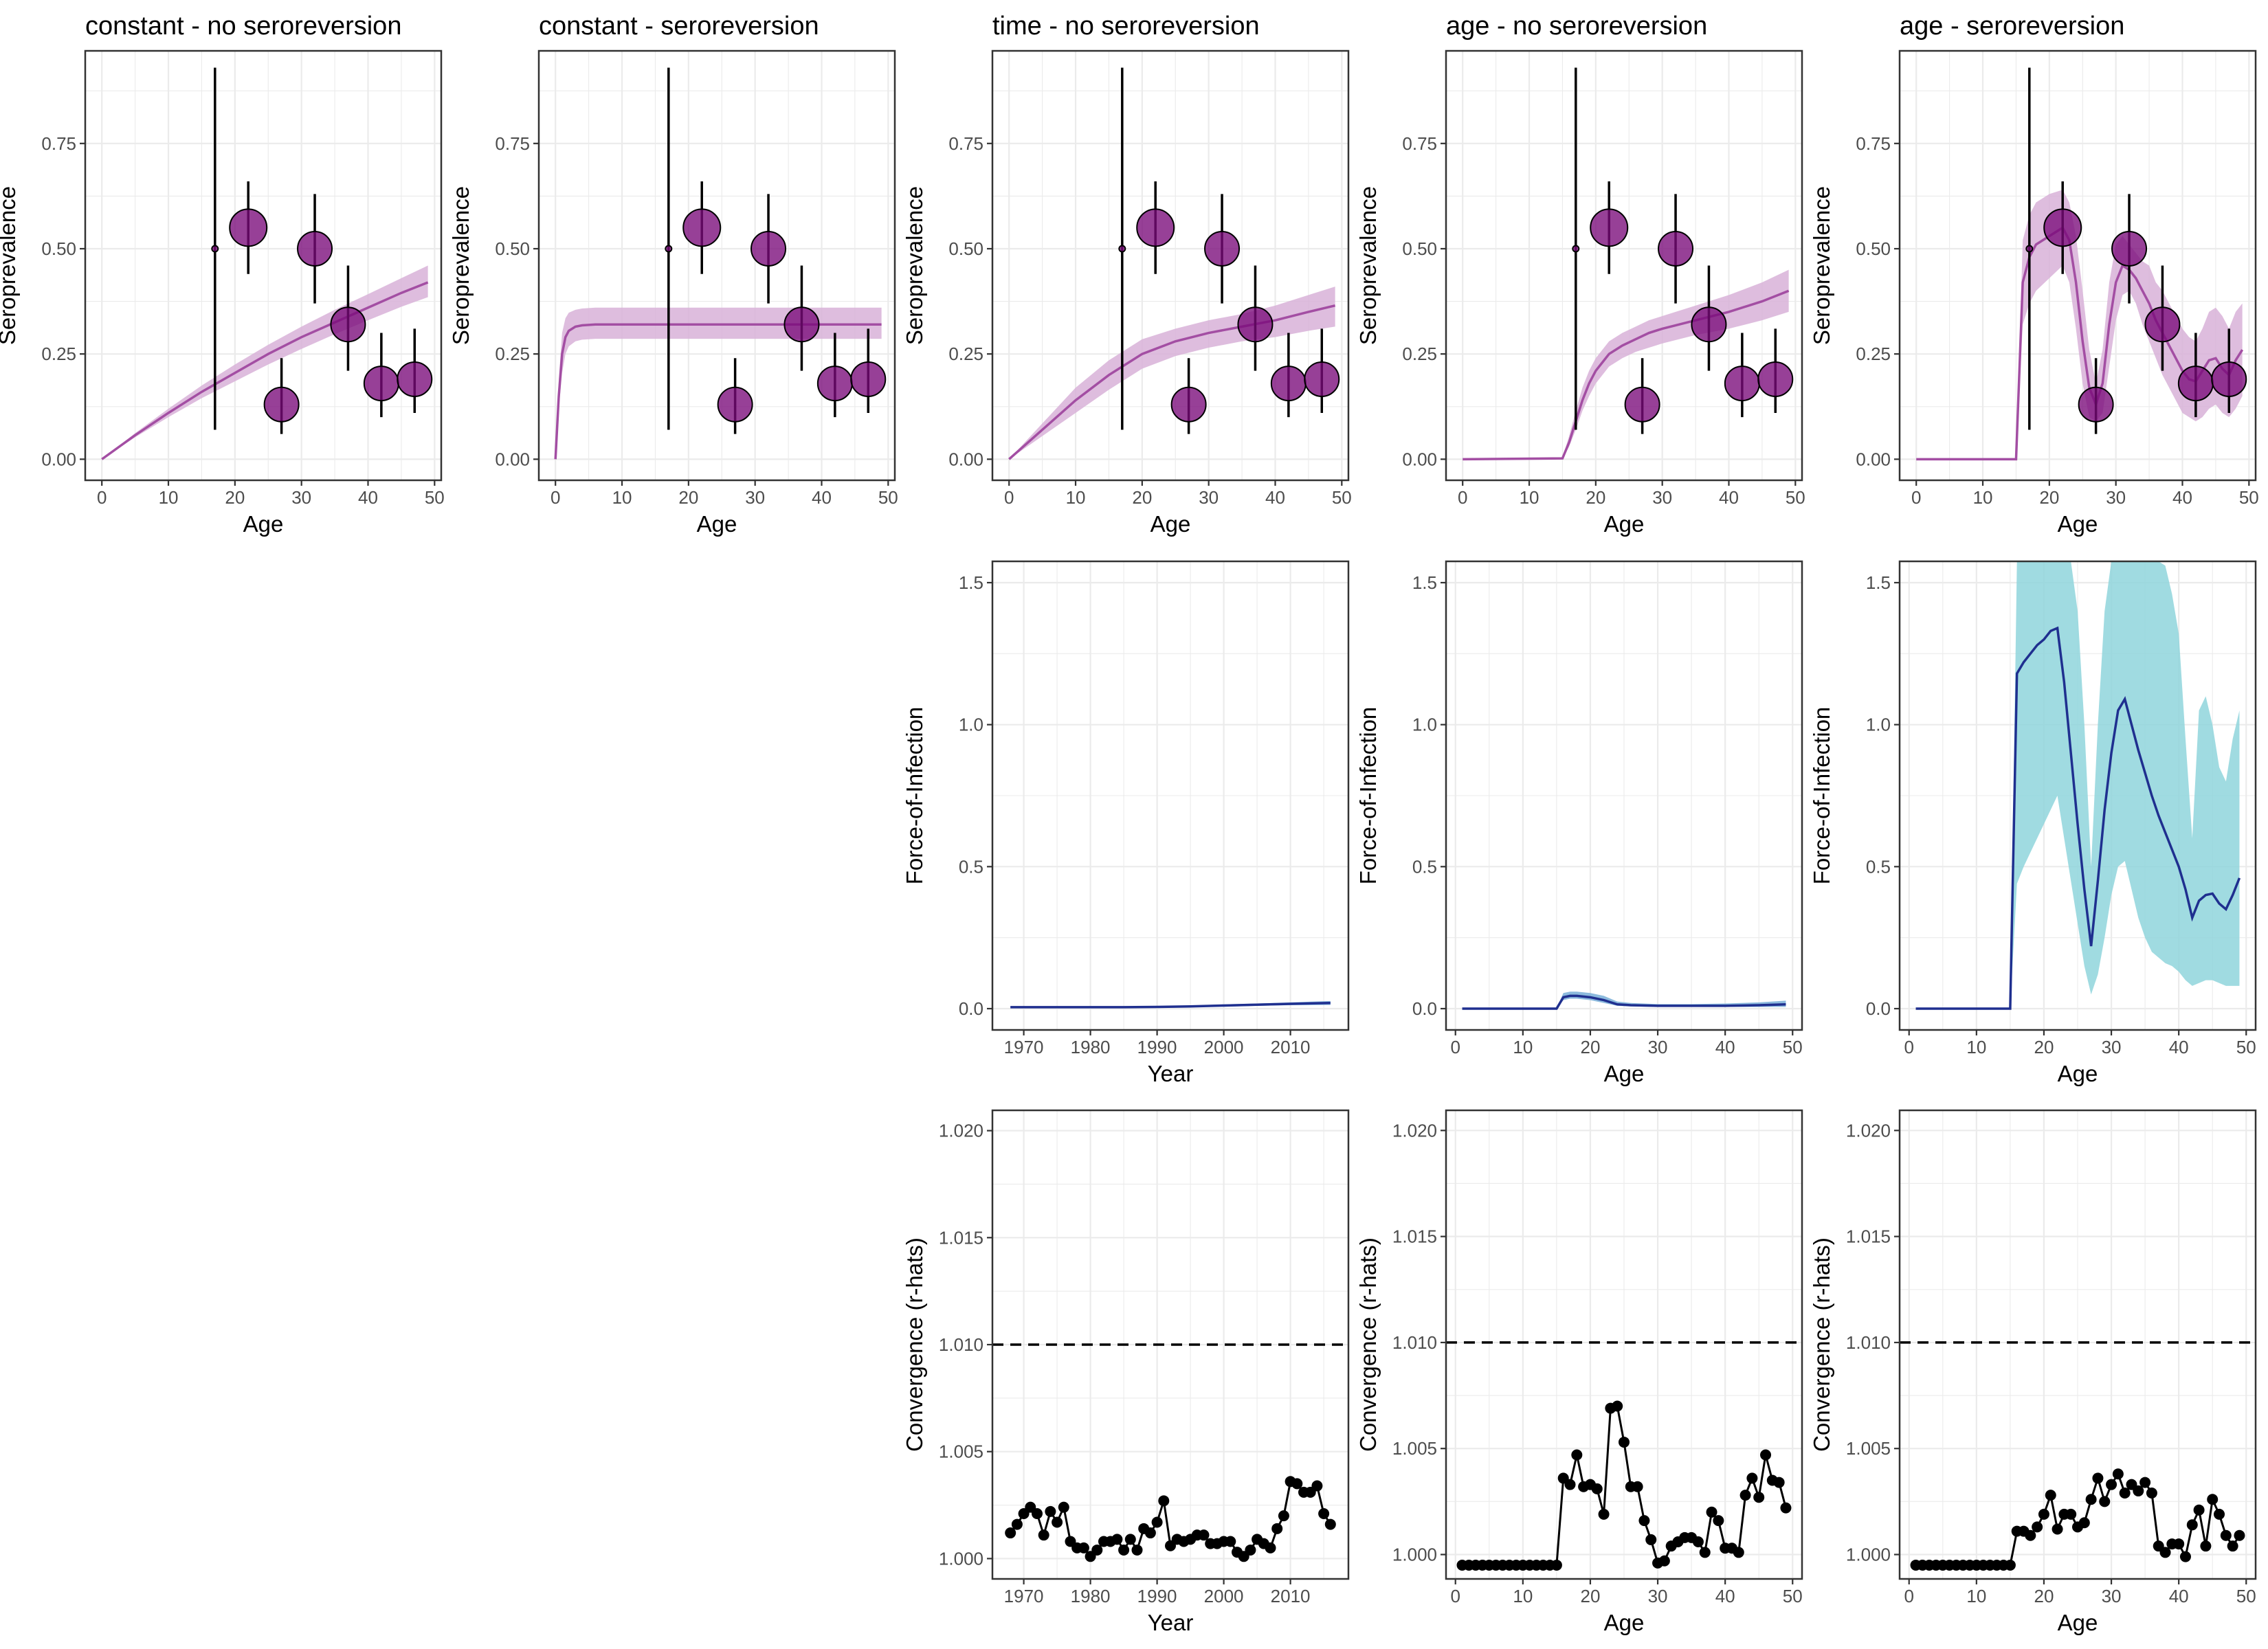 The width and height of the screenshot is (2268, 1649). I want to click on foi-median-line, so click(1624, 1002).